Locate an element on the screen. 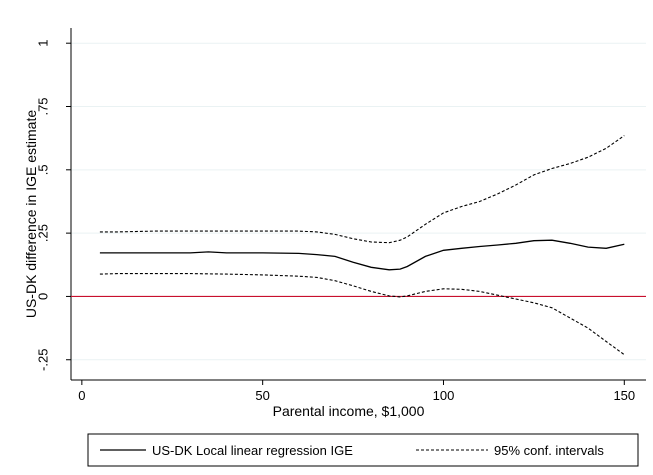 Image resolution: width=653 pixels, height=475 pixels. y-tick-label: 1 is located at coordinates (43, 43).